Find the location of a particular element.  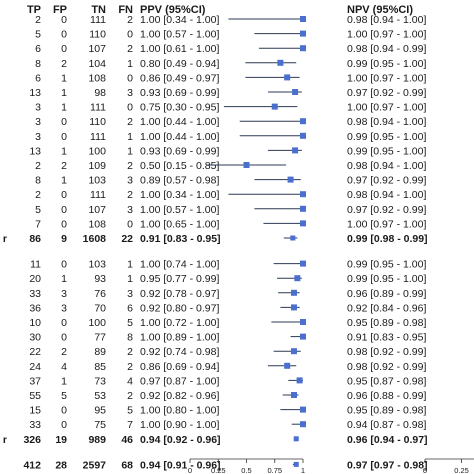

cell-tp: 30 is located at coordinates (35, 338).